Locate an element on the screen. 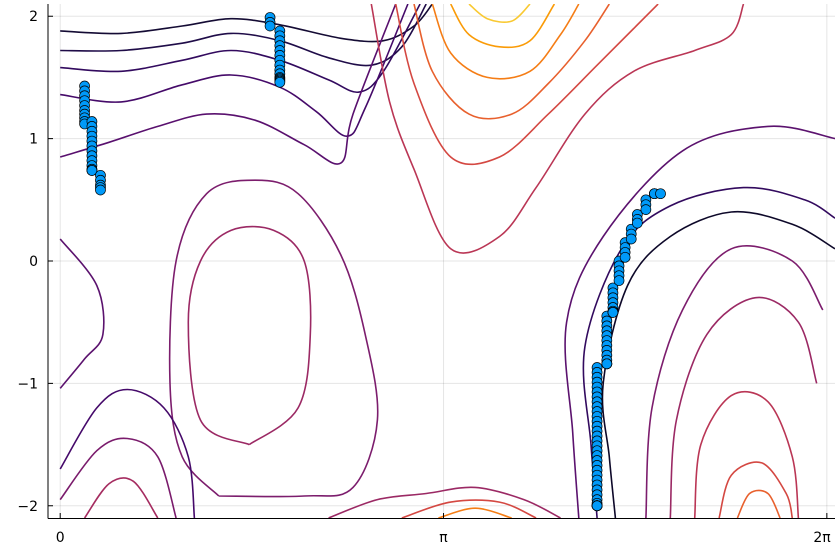 The image size is (835, 548). x-tick-label: 2π is located at coordinates (822, 538).